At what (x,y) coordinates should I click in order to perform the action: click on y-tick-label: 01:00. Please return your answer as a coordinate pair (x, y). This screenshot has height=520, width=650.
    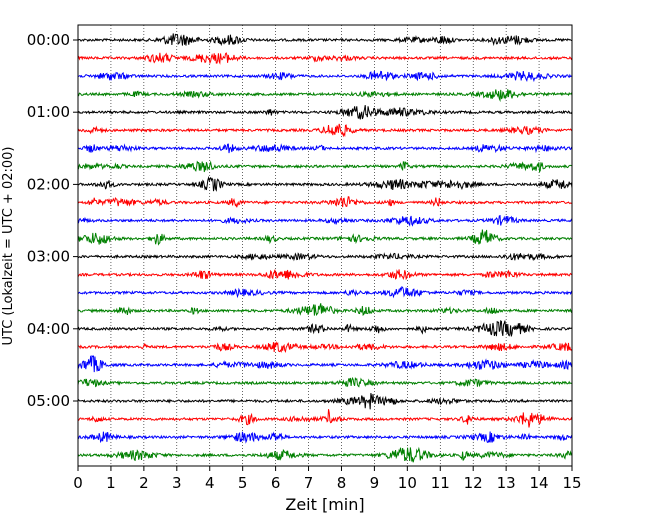
    Looking at the image, I should click on (48, 112).